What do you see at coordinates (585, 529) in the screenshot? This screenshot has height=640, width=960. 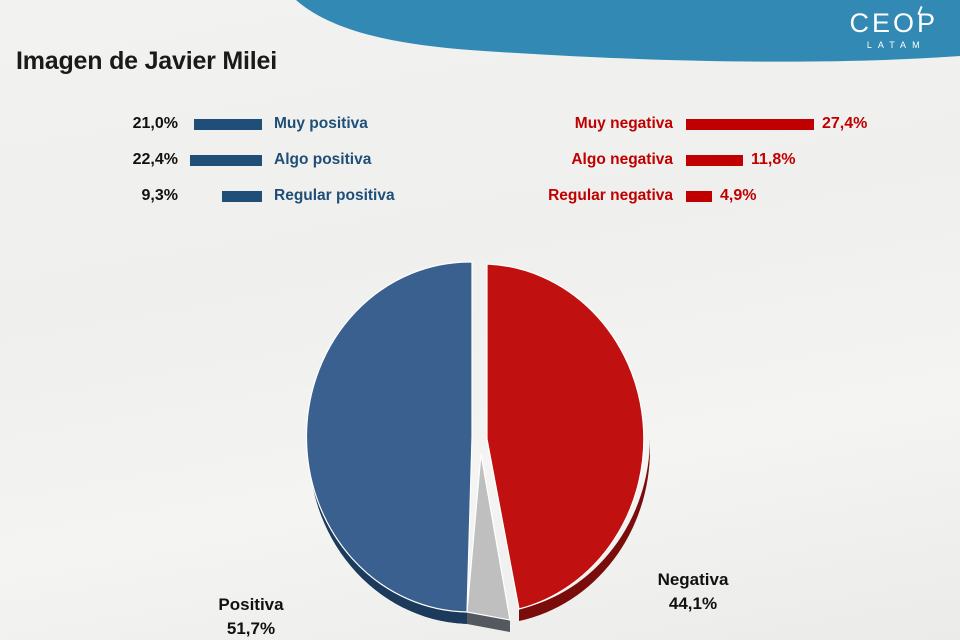 I see `pie-slice-negativa-depth` at bounding box center [585, 529].